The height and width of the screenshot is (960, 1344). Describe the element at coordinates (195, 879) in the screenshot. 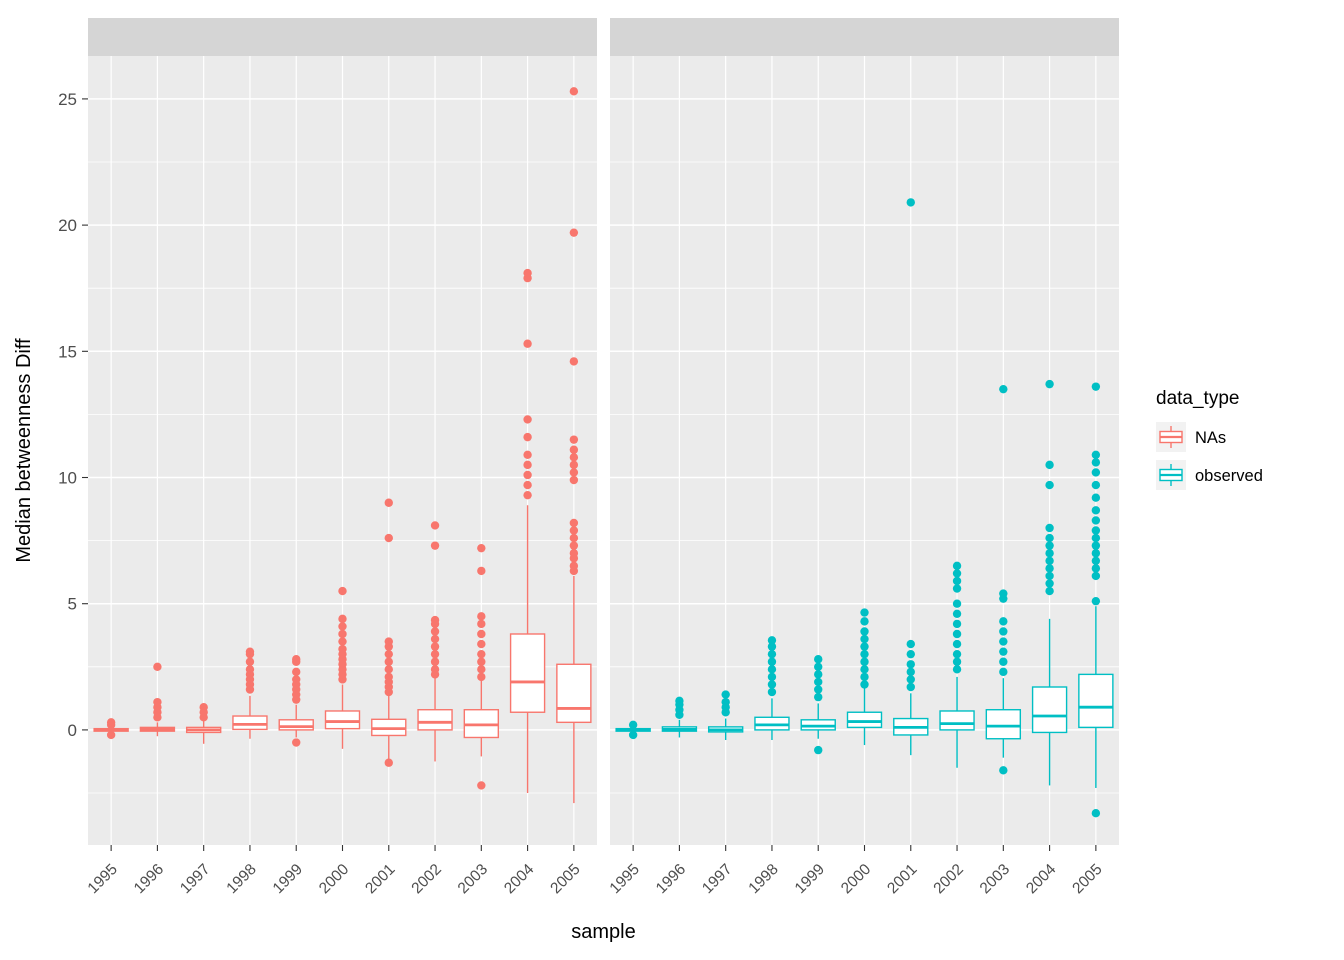

I see `x-tick-label: 1997` at that location.